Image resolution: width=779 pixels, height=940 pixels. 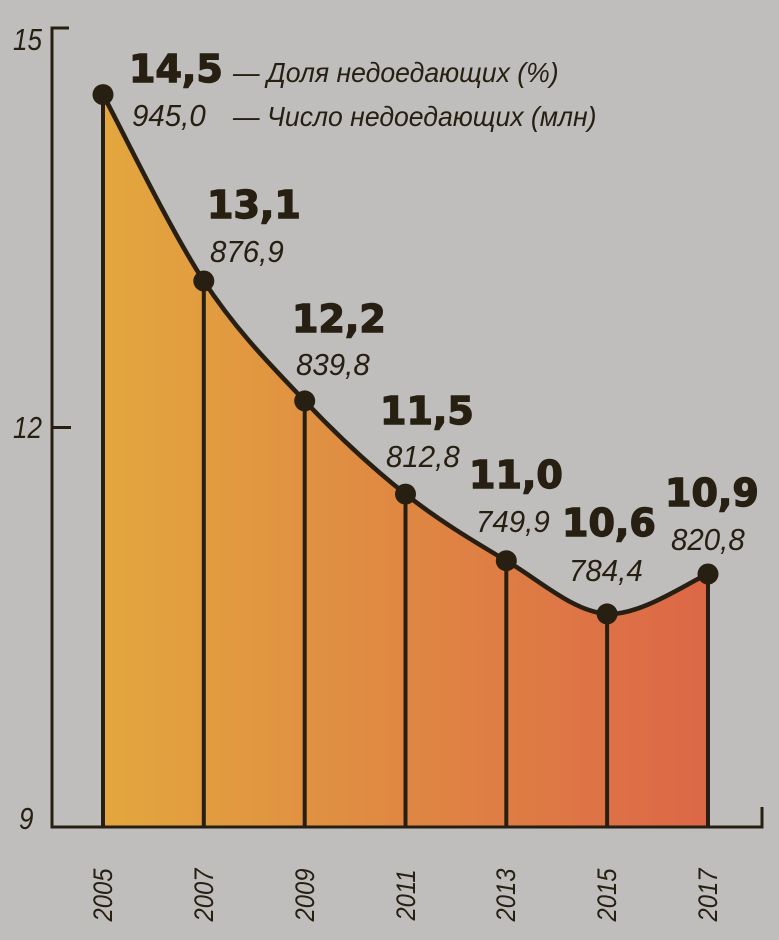 What do you see at coordinates (423, 456) in the screenshot?
I see `mln-label-2011: 812,8` at bounding box center [423, 456].